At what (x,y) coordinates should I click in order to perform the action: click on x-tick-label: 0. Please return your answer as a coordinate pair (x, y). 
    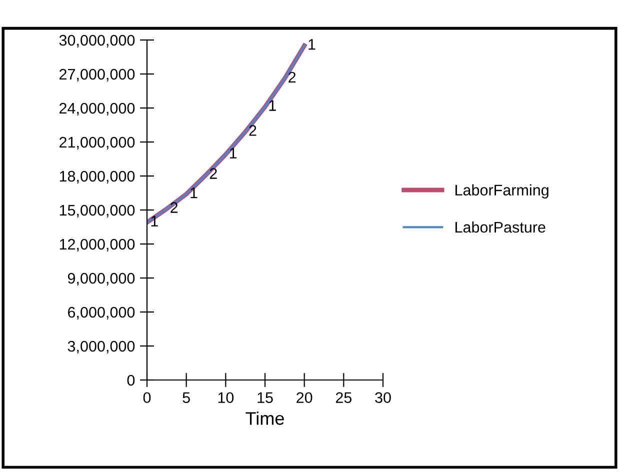
    Looking at the image, I should click on (147, 398).